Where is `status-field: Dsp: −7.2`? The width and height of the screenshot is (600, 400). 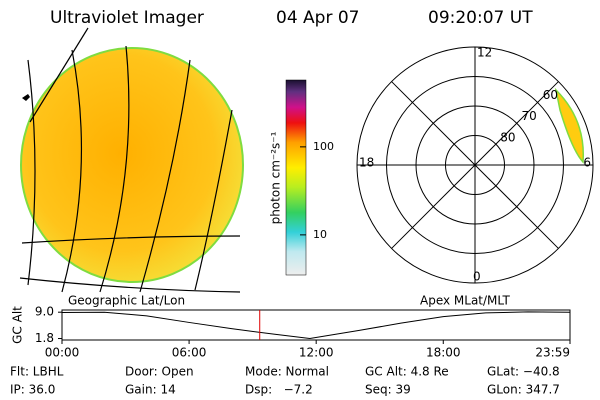
status-field: Dsp: −7.2 is located at coordinates (279, 390).